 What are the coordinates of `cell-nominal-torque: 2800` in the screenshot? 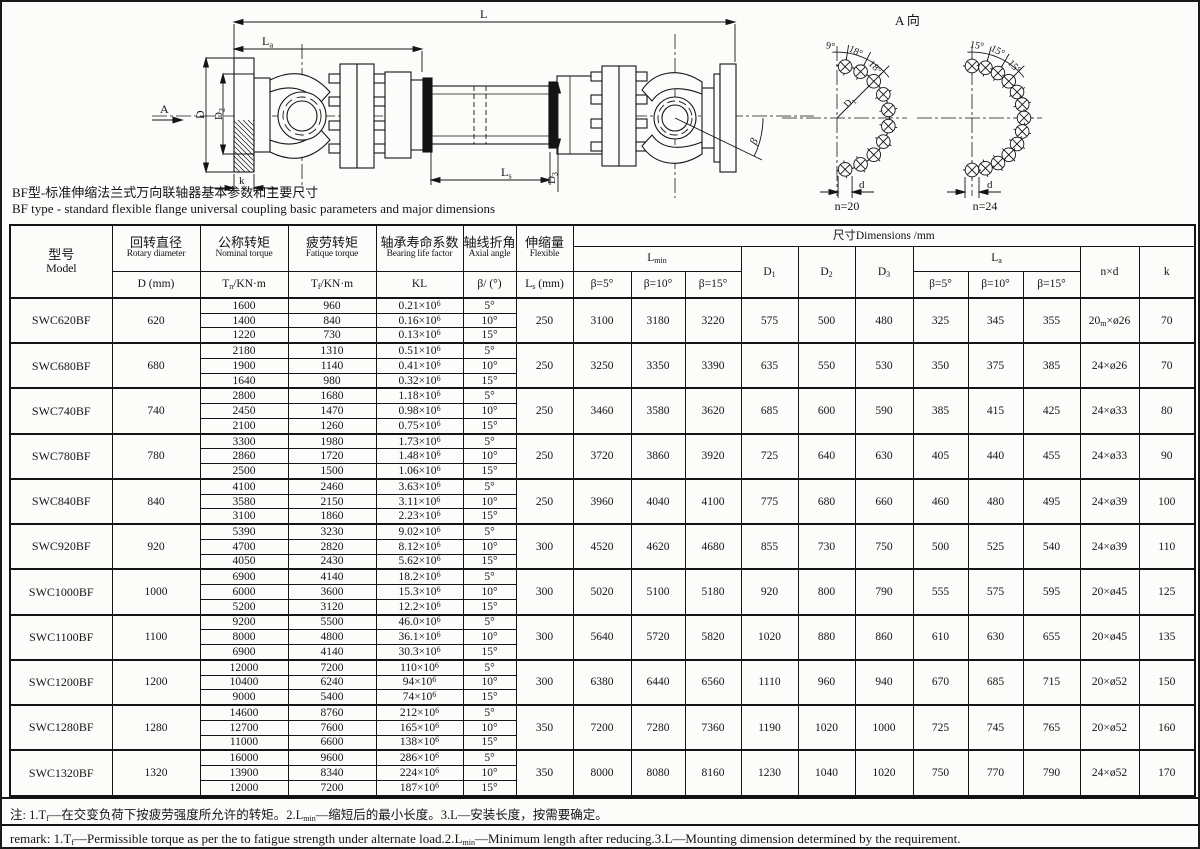 It's located at (244, 396).